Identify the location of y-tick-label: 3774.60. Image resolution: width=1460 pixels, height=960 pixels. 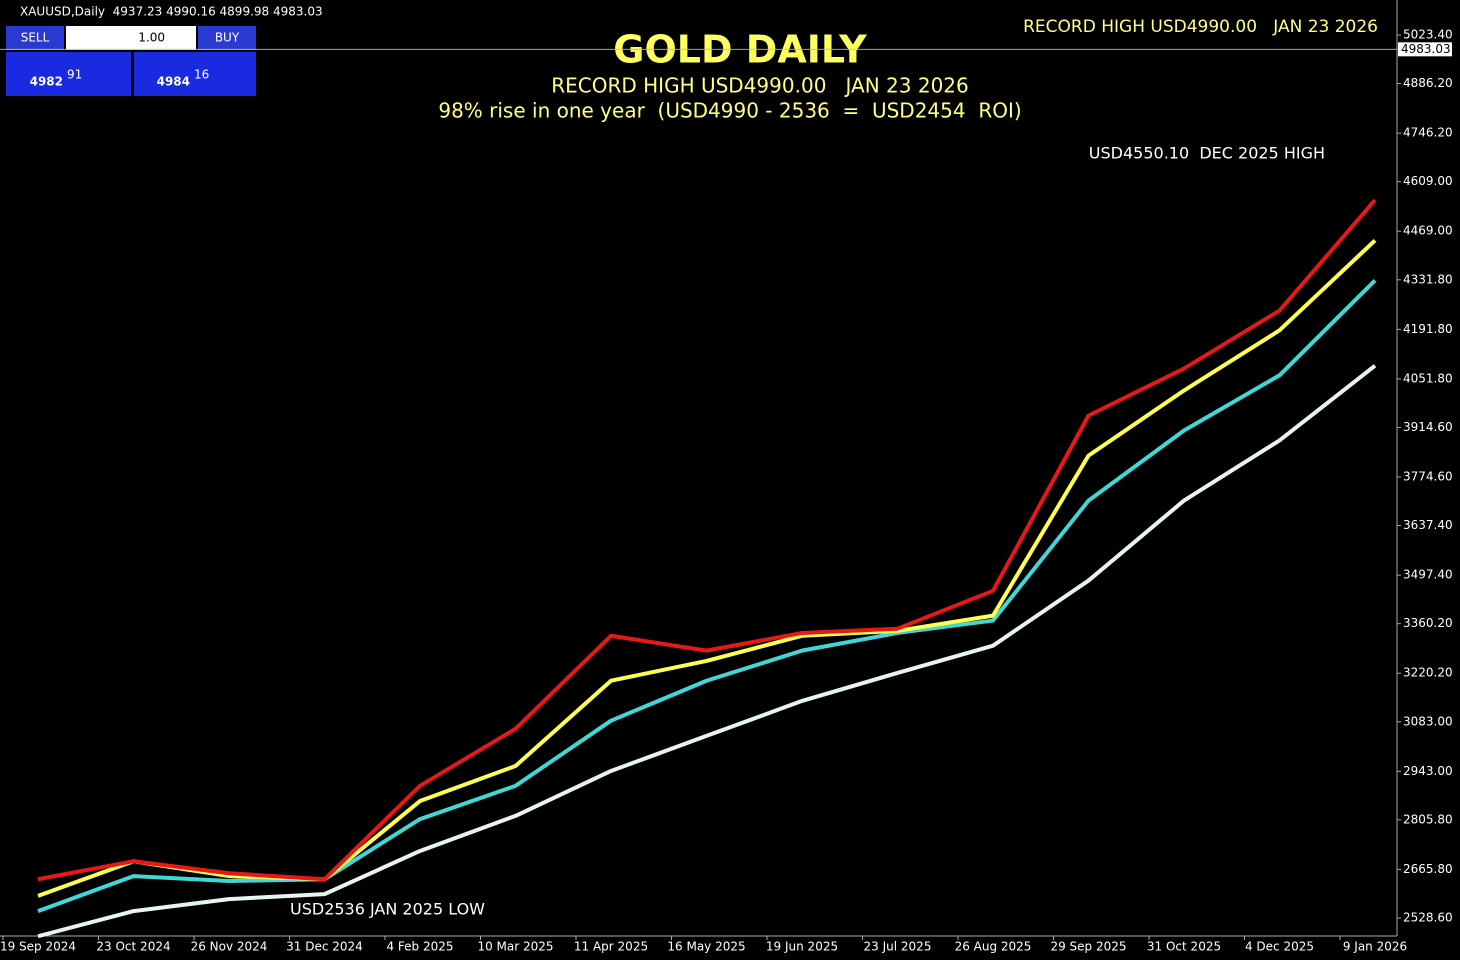
(1428, 477).